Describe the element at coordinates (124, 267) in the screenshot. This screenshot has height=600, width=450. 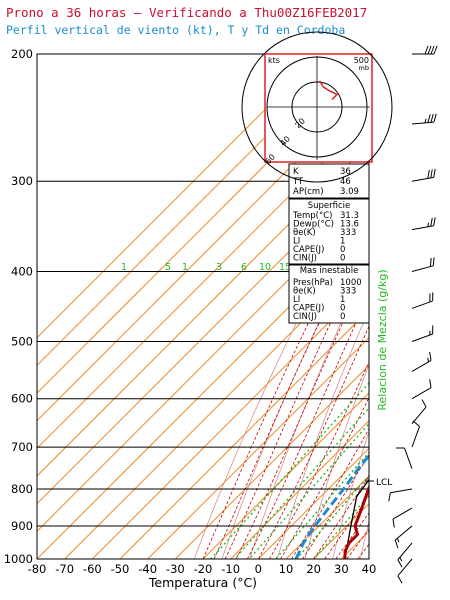
I see `mixing-ratio-label: 1` at that location.